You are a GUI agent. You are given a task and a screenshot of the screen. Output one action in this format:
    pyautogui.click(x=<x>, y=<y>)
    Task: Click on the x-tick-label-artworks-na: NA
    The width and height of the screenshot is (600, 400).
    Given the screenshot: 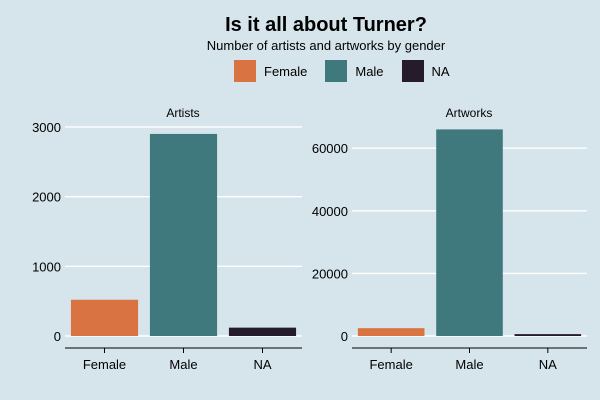 What is the action you would take?
    pyautogui.click(x=548, y=364)
    